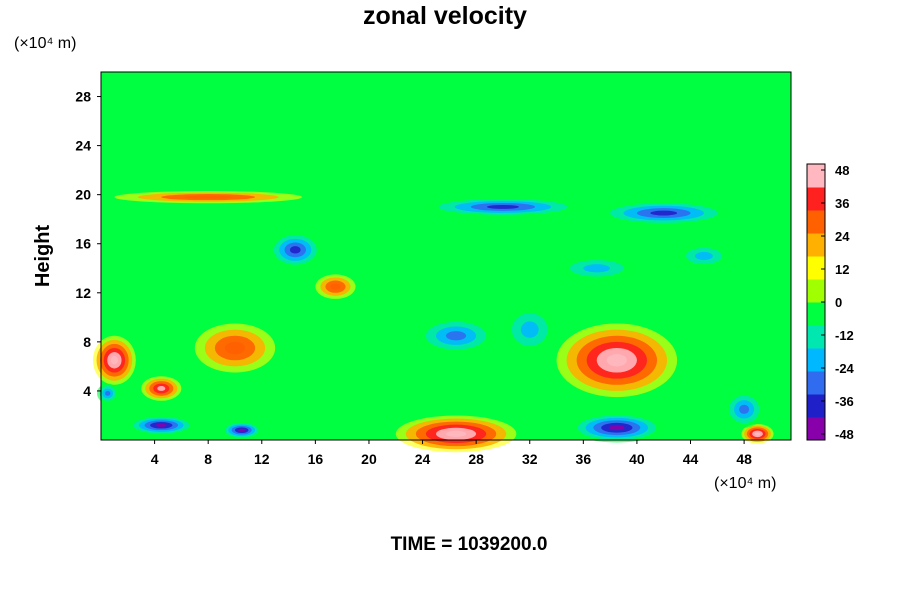 The height and width of the screenshot is (600, 900). I want to click on x-tick-label: 4, so click(155, 459).